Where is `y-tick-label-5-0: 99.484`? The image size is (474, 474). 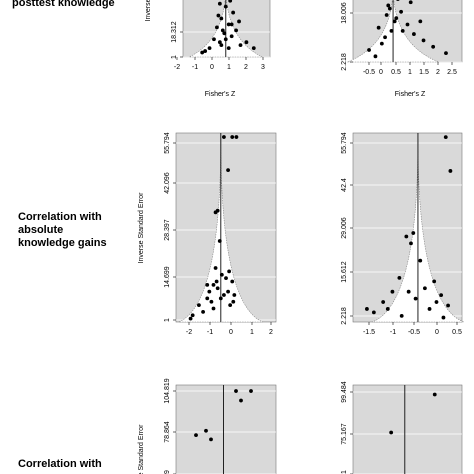
y-tick-label-5-0: 99.484 is located at coordinates (344, 392).